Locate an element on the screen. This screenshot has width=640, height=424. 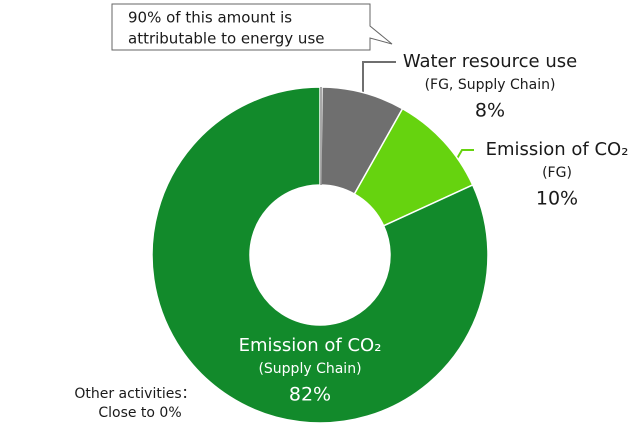
callout-text: 90% of this amount is is located at coordinates (210, 18).